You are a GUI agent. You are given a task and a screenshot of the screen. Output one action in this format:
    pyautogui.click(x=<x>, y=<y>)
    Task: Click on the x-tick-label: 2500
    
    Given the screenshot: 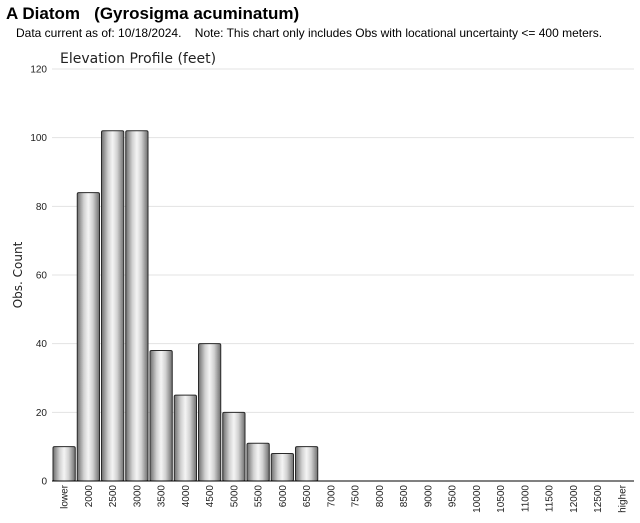 What is the action you would take?
    pyautogui.click(x=113, y=496)
    